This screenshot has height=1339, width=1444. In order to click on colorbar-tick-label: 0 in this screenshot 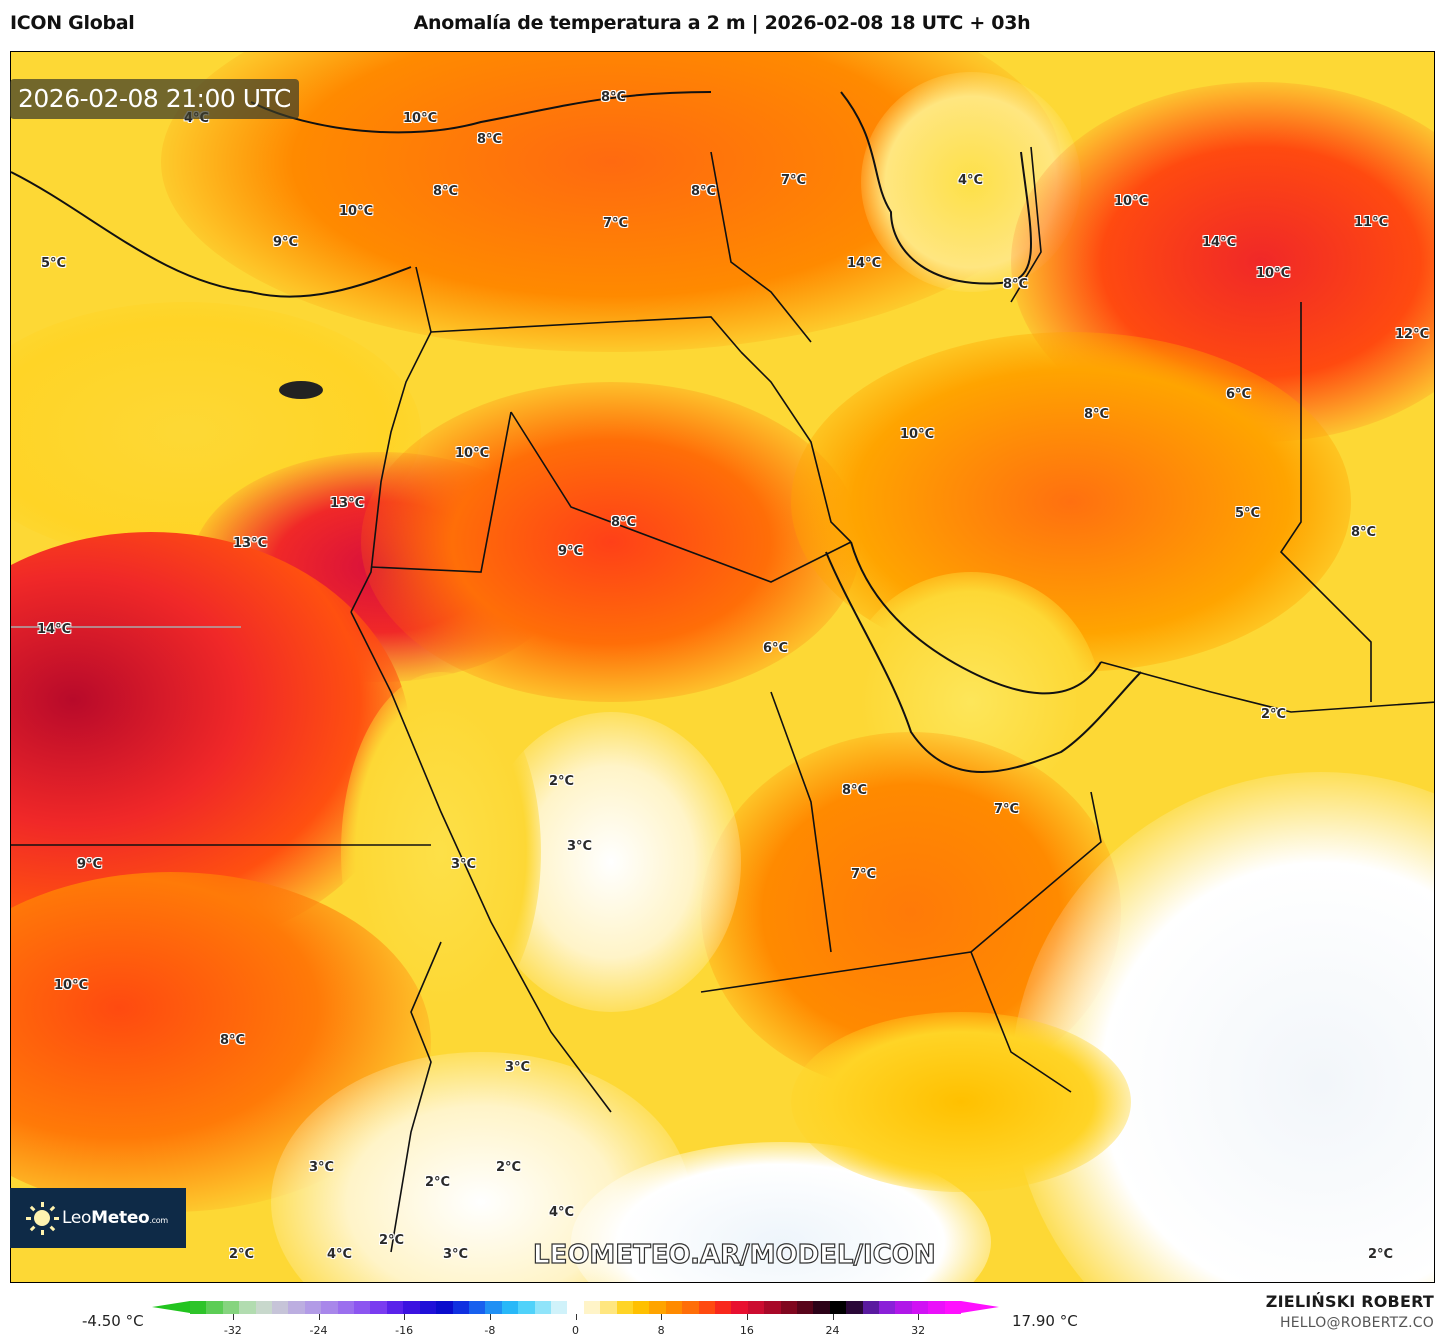, I will do `click(575, 1330)`.